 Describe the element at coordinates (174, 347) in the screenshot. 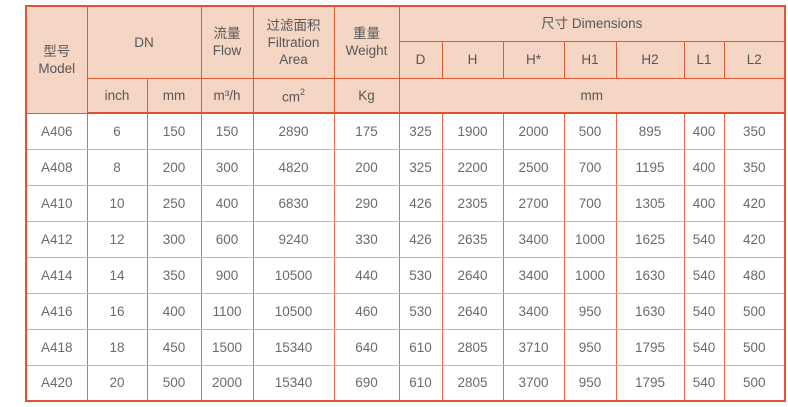

I see `cell-mm: 450` at that location.